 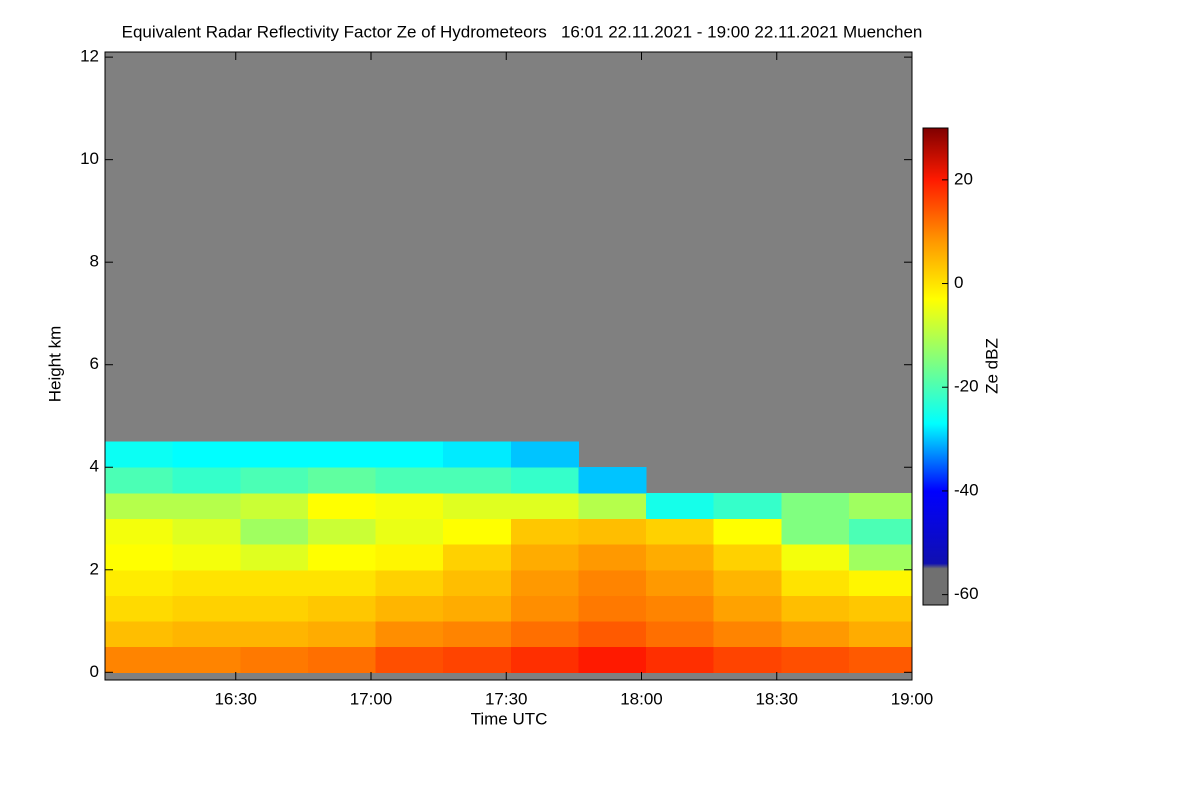 I want to click on colorbar-label: Ze dBZ, so click(x=991, y=366).